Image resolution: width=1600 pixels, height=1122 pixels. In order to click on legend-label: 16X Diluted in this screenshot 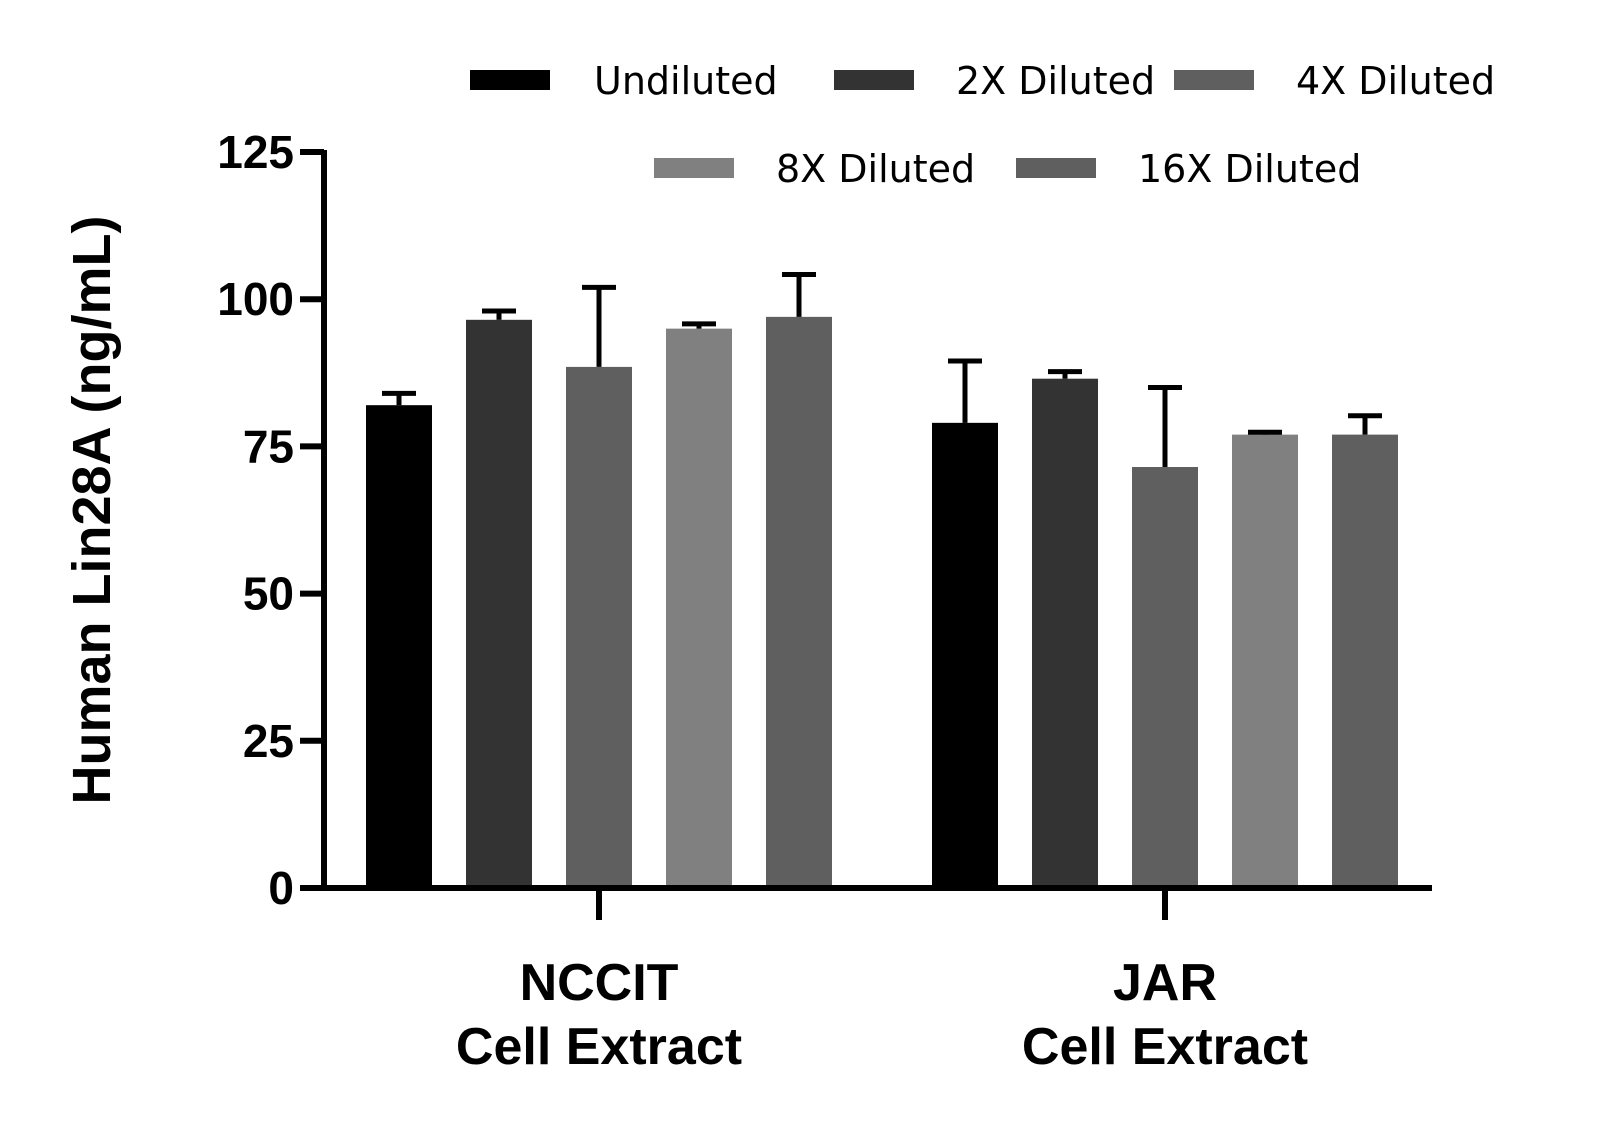, I will do `click(1249, 169)`.